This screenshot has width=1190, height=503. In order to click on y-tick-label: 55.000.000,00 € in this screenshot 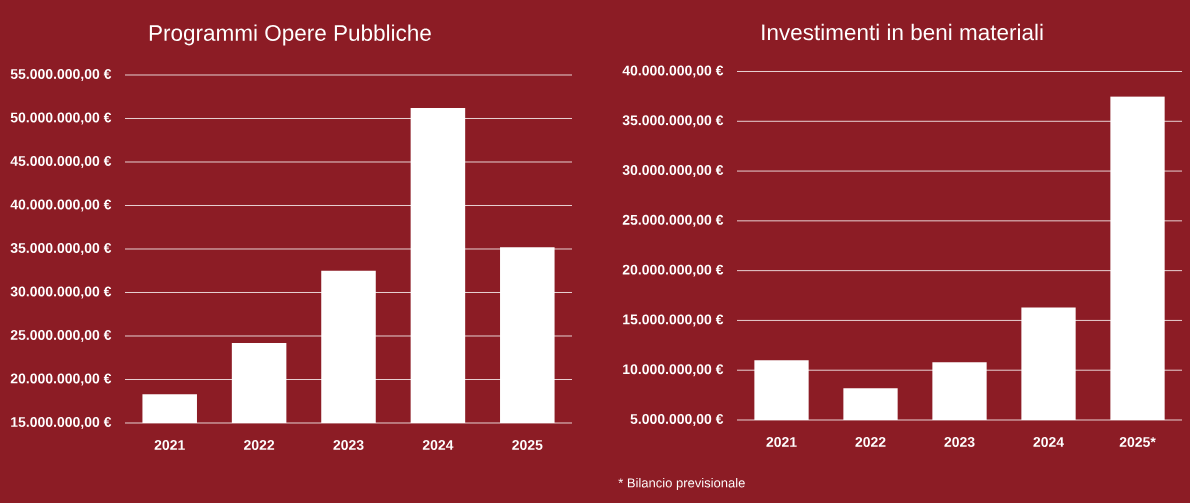, I will do `click(61, 75)`.